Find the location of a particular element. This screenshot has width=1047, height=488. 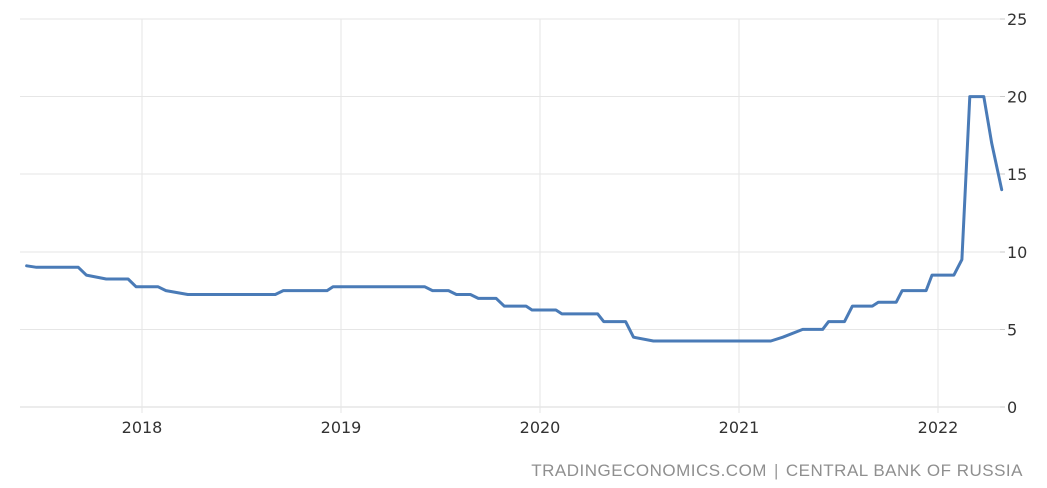

y-tick-label: 20 is located at coordinates (1017, 97).